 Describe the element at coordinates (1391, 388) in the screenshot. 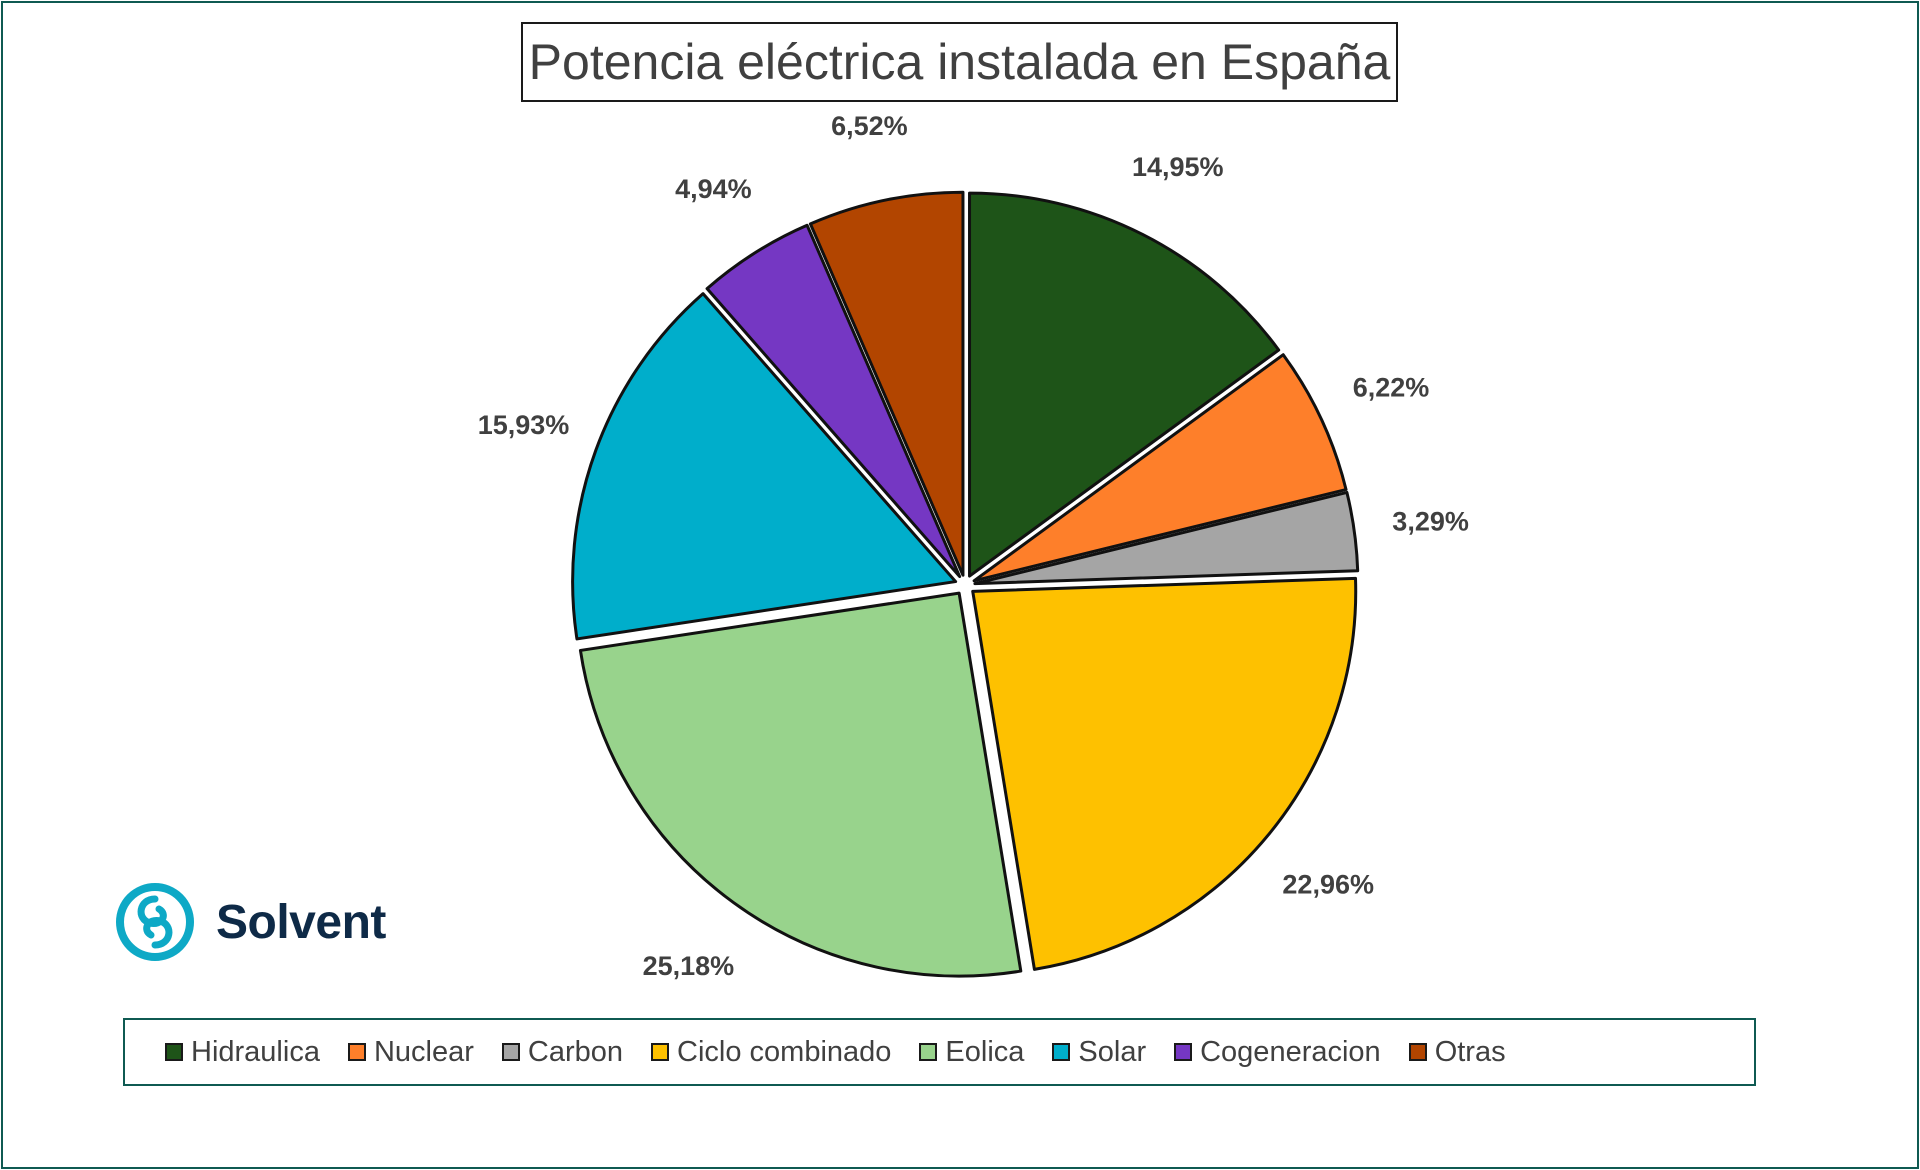

I see `data-label-nuclear: 6,22%` at that location.